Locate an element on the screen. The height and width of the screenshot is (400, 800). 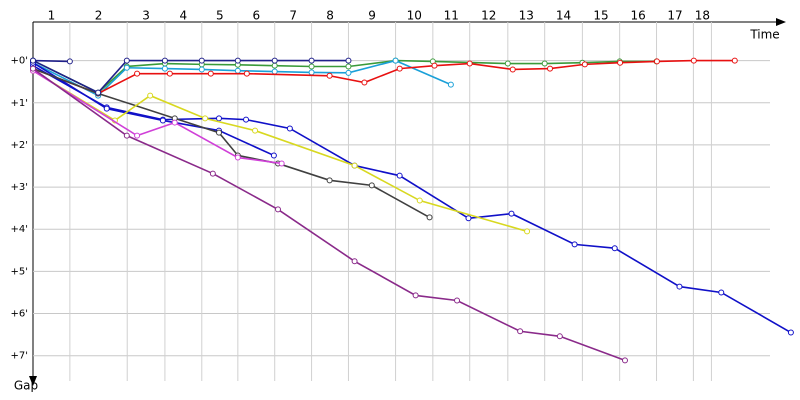
lap-label: 1 is located at coordinates (52, 16).